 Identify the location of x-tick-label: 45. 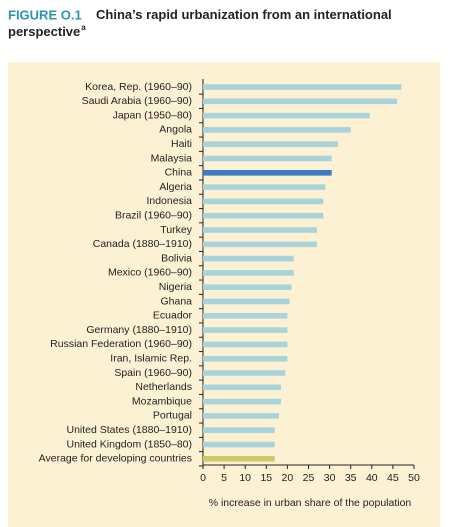
(393, 478).